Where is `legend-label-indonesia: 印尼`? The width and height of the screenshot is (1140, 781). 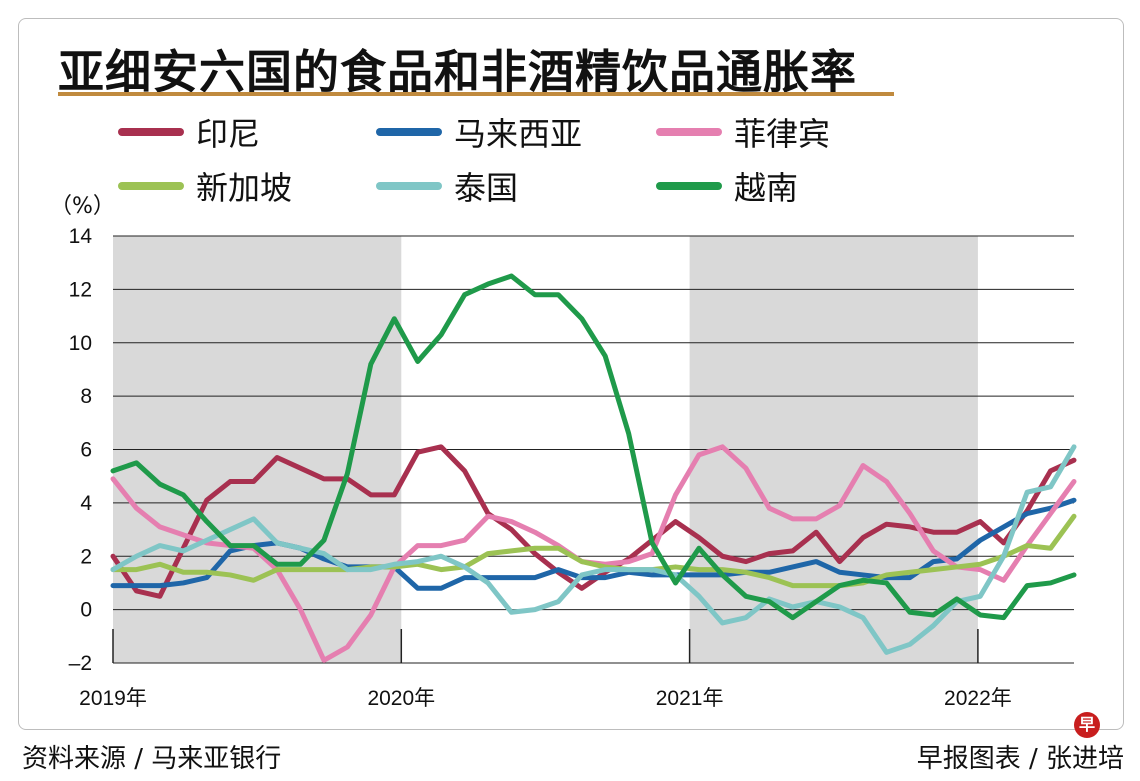
legend-label-indonesia: 印尼 is located at coordinates (228, 134).